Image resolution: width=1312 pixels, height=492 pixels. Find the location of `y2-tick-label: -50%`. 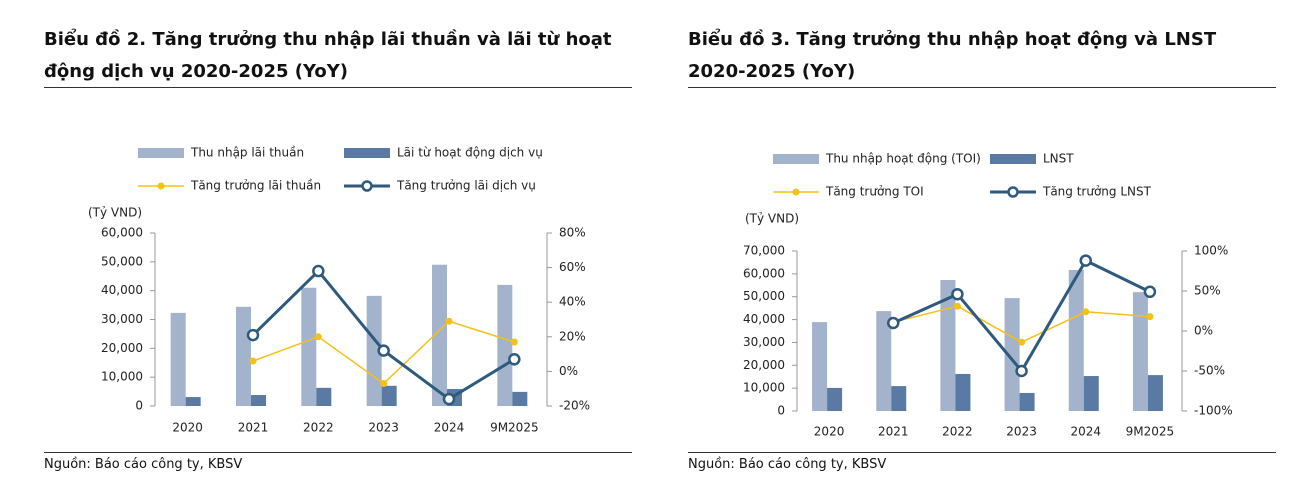

y2-tick-label: -50% is located at coordinates (1209, 371).